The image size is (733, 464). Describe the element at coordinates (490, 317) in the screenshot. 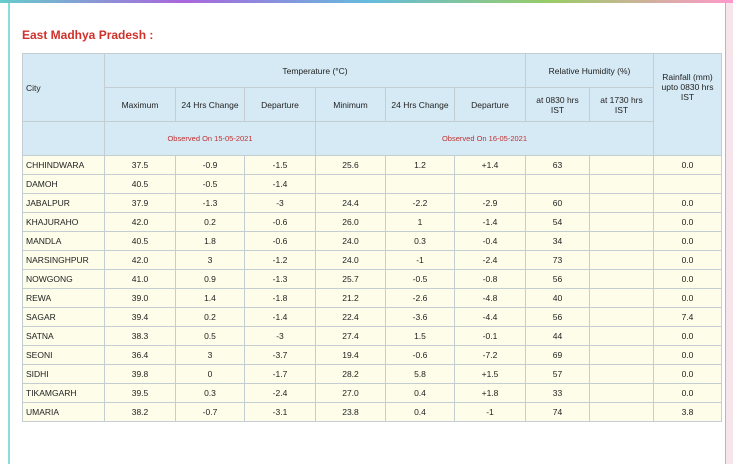

I see `value-cell: -4.4` at that location.